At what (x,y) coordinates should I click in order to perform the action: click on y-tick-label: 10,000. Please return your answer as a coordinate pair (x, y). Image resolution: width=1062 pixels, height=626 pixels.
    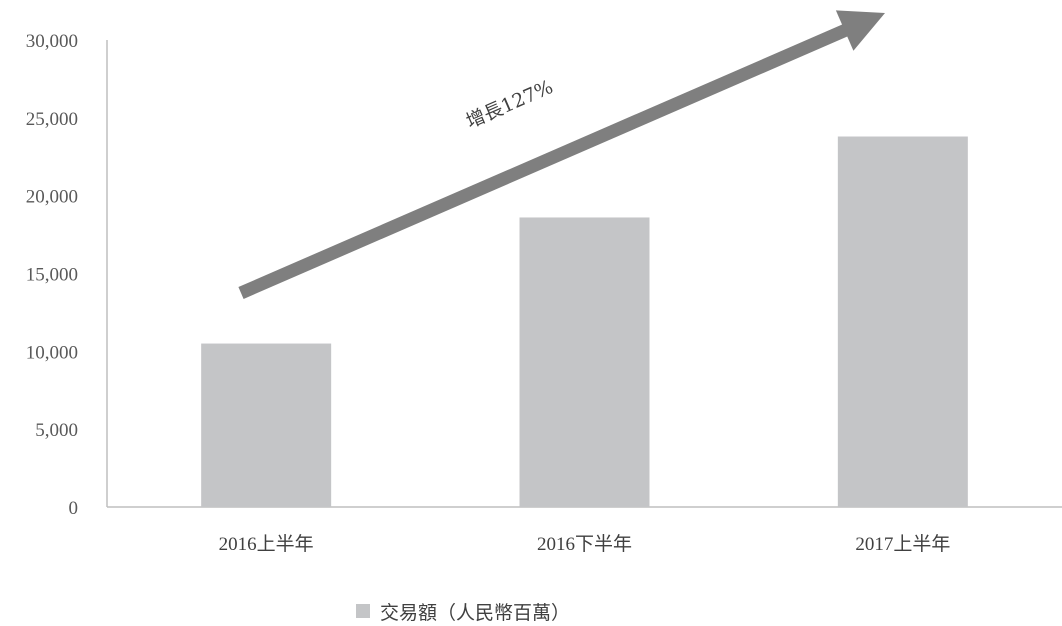
    Looking at the image, I should click on (52, 352).